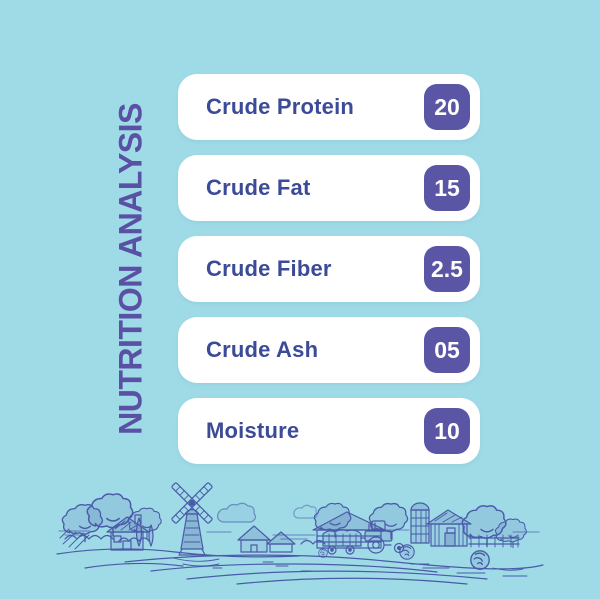  Describe the element at coordinates (262, 349) in the screenshot. I see `nutrient-label: Crude Ash` at that location.